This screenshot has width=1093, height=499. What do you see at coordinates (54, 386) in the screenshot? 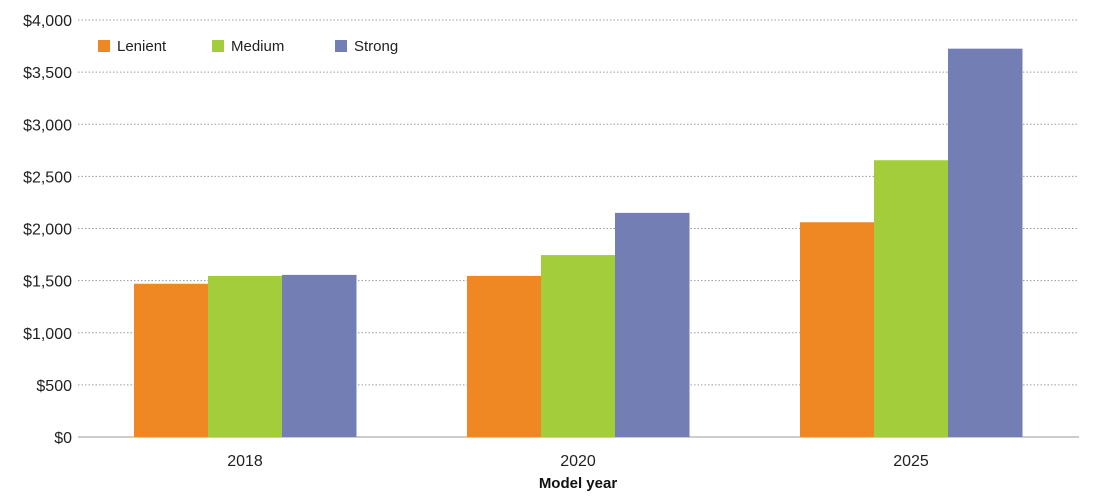
I see `y-tick-label: $500` at bounding box center [54, 386].